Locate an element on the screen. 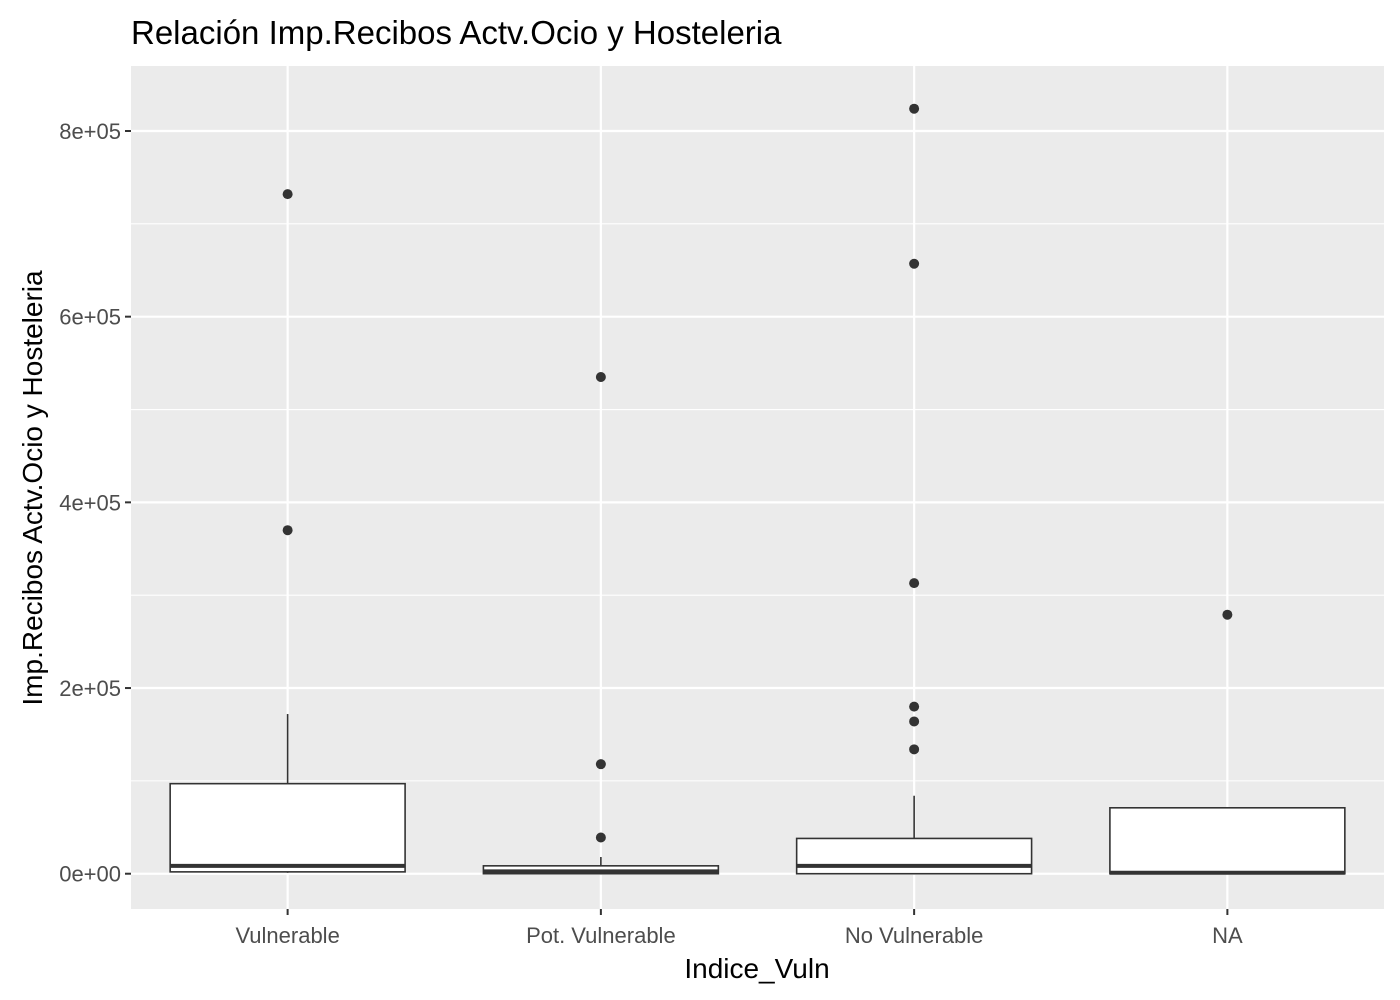 This screenshot has height=1000, width=1400. y-axis-title: Imp.Recibos Actv.Ocio y Hosteleria is located at coordinates (32, 488).